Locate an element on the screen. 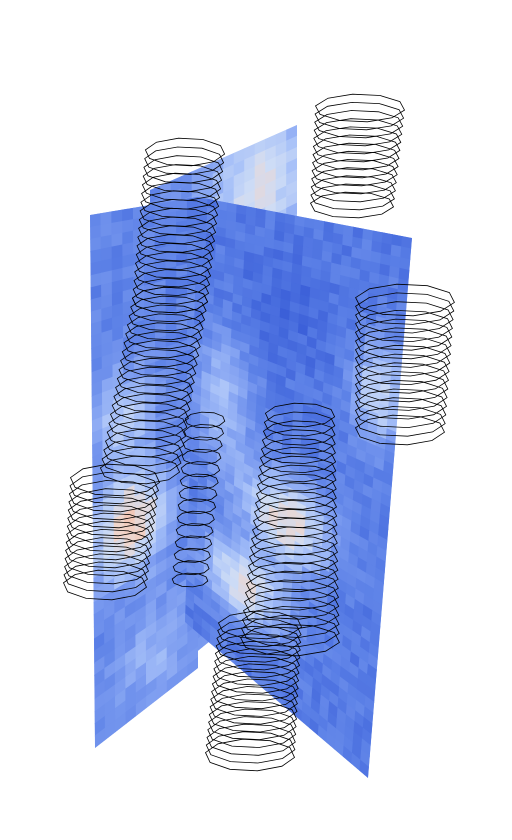  slice-right-voxel is located at coordinates (364, 768).